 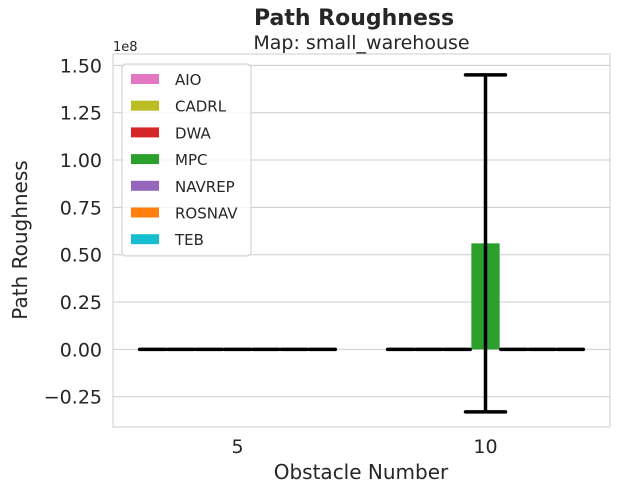 What do you see at coordinates (201, 107) in the screenshot?
I see `legend-label-cadrl: CADRL` at bounding box center [201, 107].